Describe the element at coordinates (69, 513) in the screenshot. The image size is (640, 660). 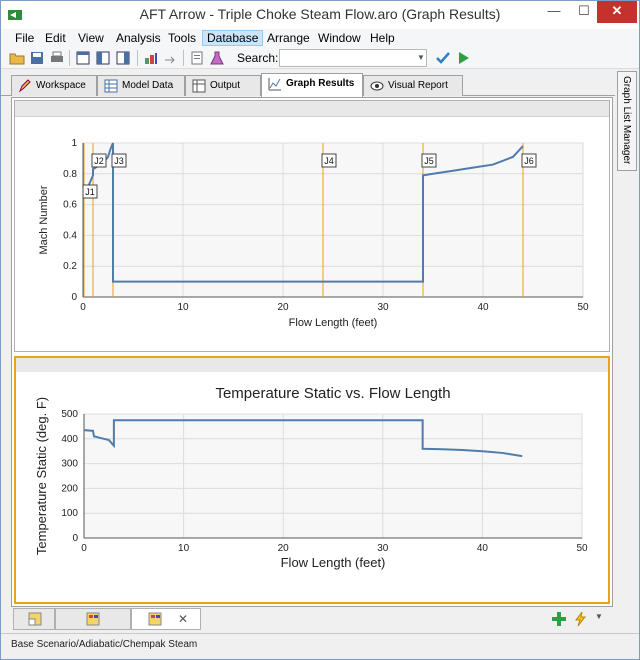
I see `y-tick-label: 100` at that location.